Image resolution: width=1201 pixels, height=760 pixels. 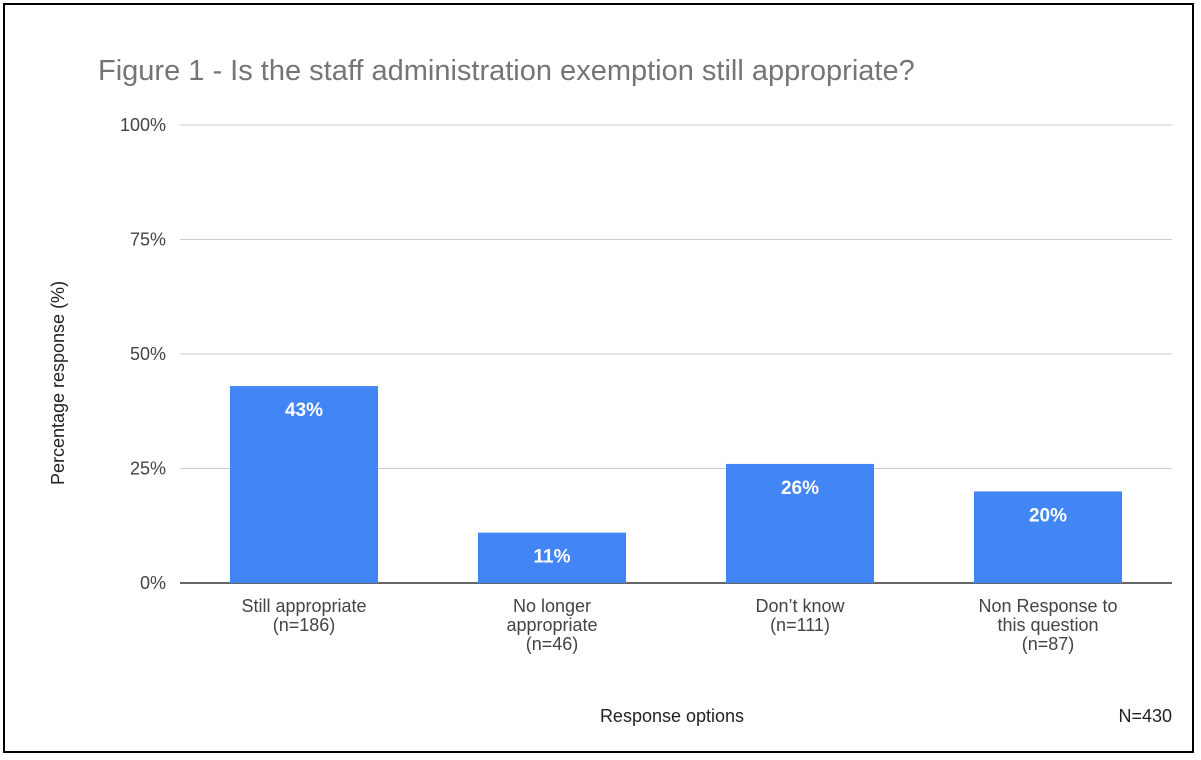 I want to click on y-tick-label: 25%, so click(x=148, y=469).